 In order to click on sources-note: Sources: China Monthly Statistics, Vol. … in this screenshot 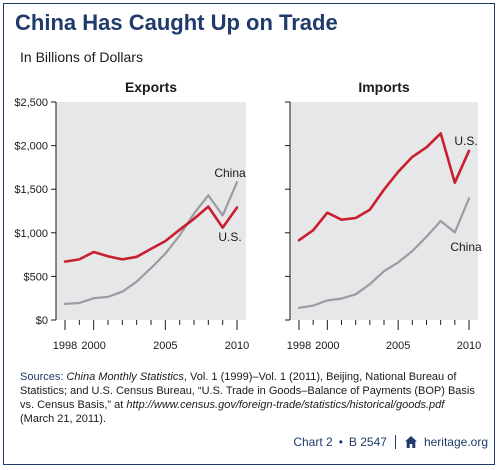, I will do `click(247, 398)`.